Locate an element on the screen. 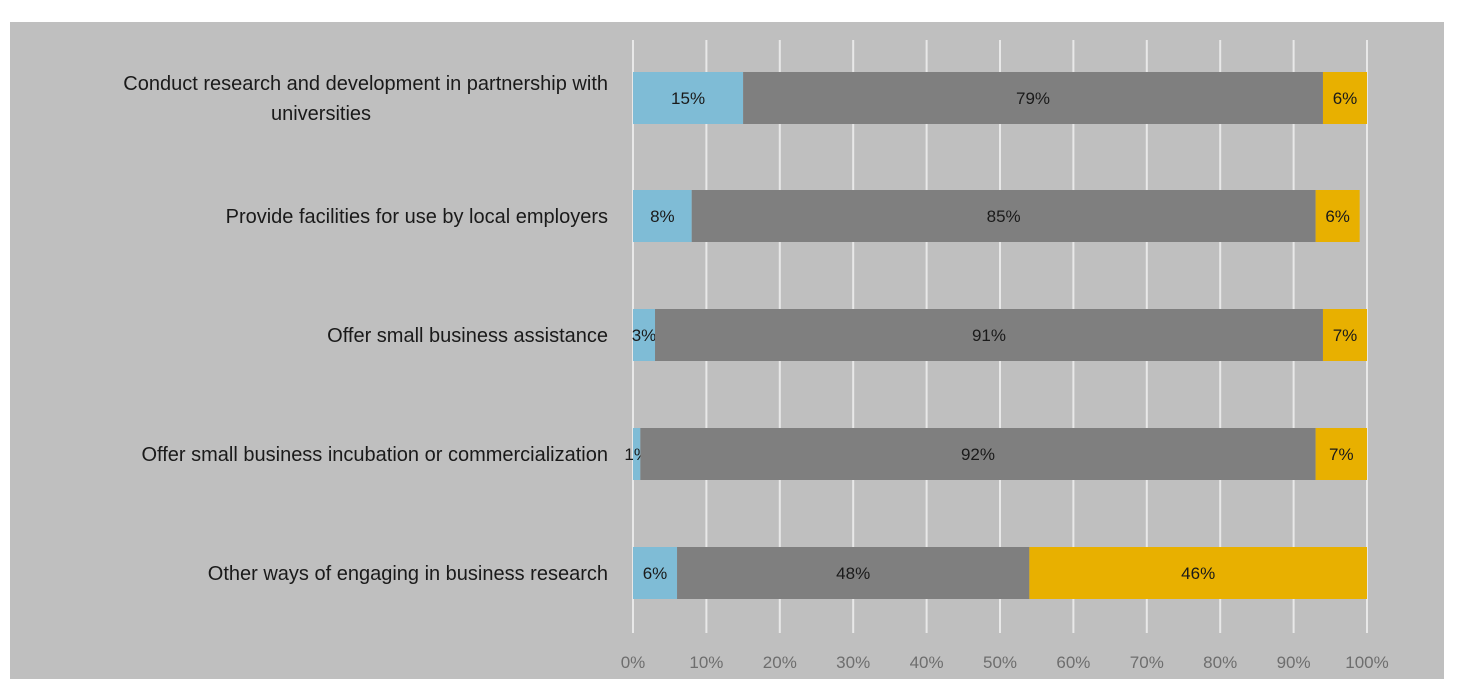 This screenshot has width=1457, height=681. x-tick-label: 20% is located at coordinates (780, 662).